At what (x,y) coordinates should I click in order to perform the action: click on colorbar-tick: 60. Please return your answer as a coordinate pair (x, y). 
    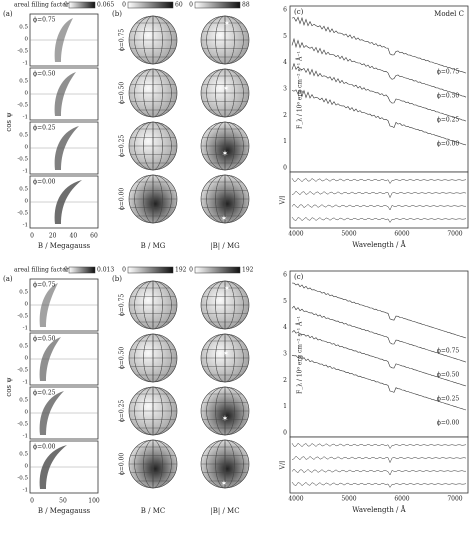
    Looking at the image, I should click on (179, 5).